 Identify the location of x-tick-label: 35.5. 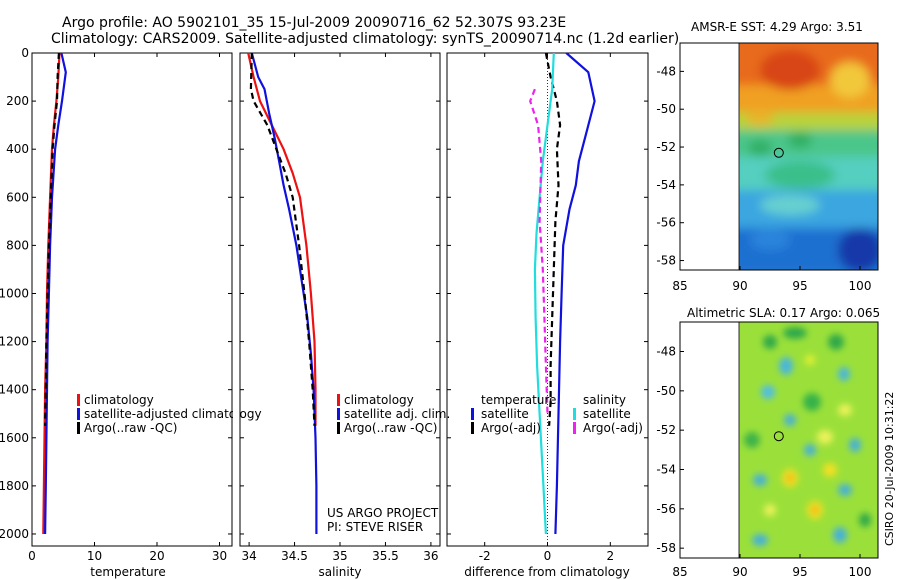
(385, 556).